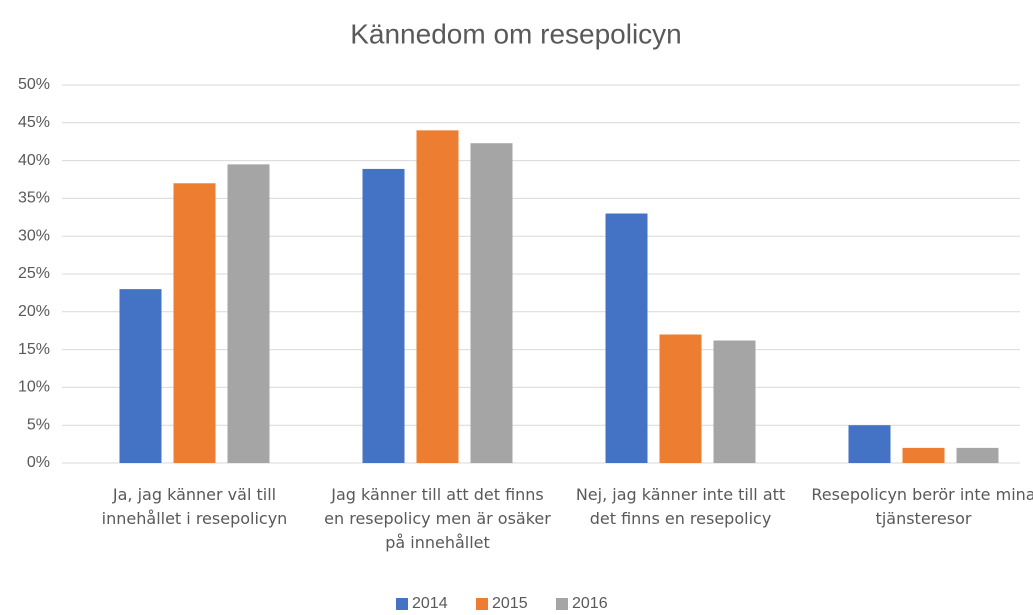  I want to click on legend-label: 2014, so click(430, 603).